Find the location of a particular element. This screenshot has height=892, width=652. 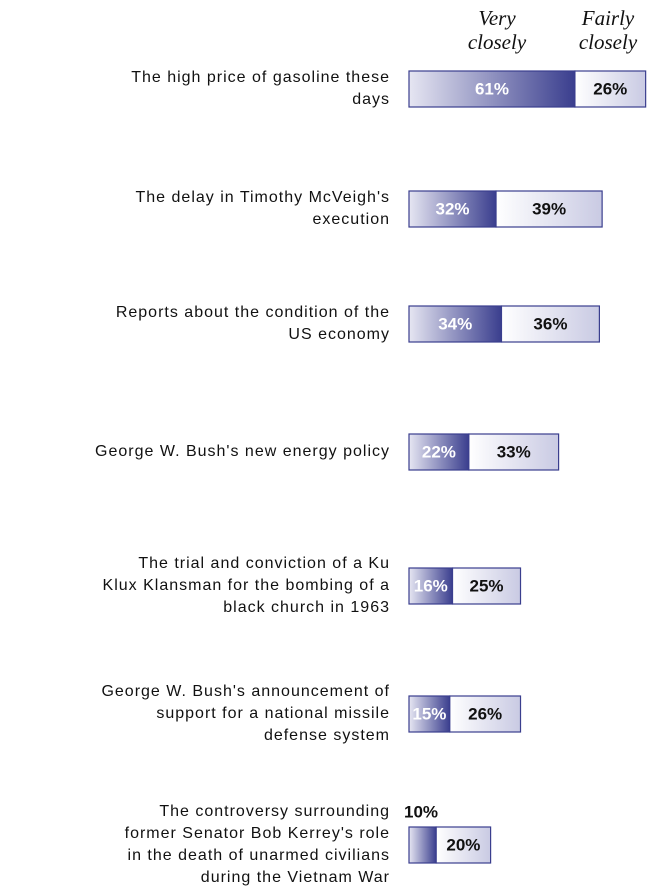

value-label: 16% is located at coordinates (431, 585).